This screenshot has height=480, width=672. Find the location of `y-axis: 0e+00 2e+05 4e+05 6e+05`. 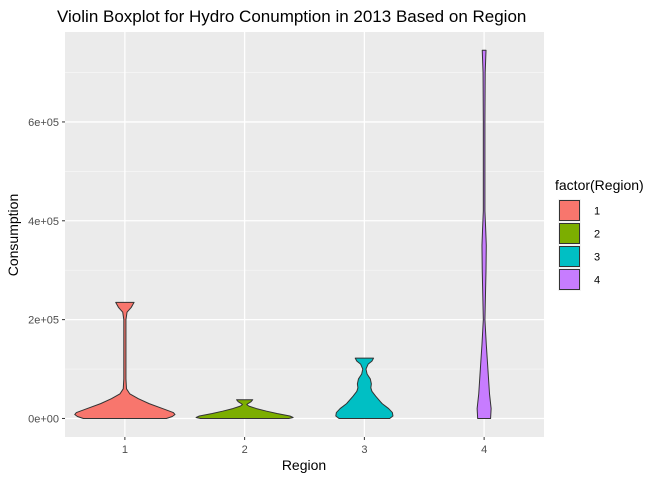

y-axis: 0e+00 2e+05 4e+05 6e+05 is located at coordinates (46, 271).